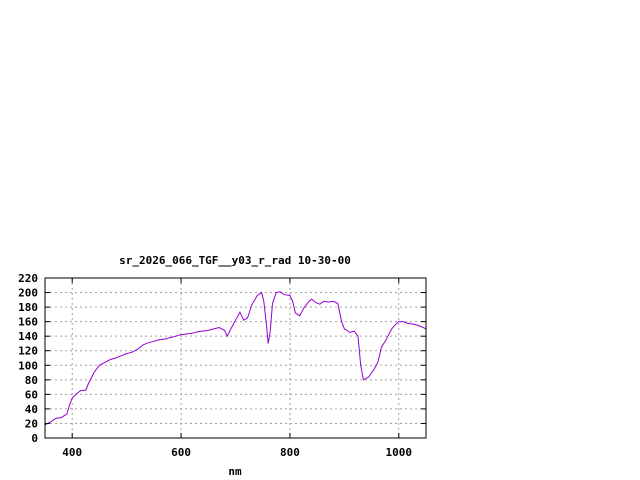 This screenshot has height=480, width=640. Describe the element at coordinates (28, 293) in the screenshot. I see `y-tick-label: 200` at that location.